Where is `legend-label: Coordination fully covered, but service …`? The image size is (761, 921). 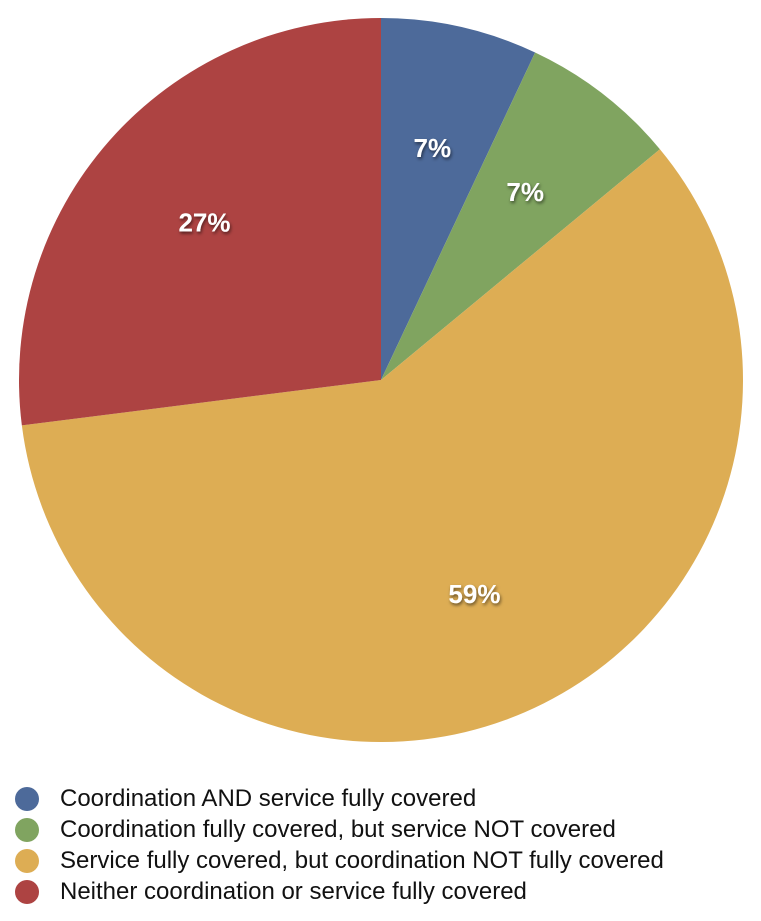
legend-label: Coordination fully covered, but service … is located at coordinates (338, 829).